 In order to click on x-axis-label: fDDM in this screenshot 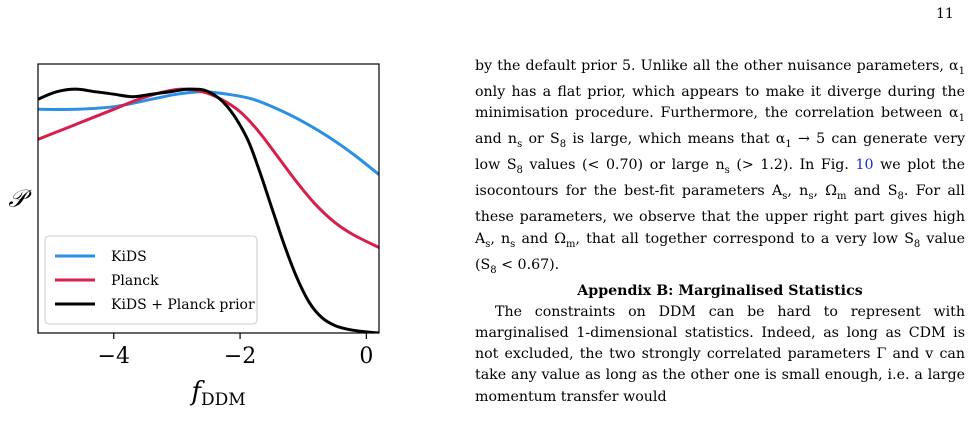, I will do `click(217, 393)`.